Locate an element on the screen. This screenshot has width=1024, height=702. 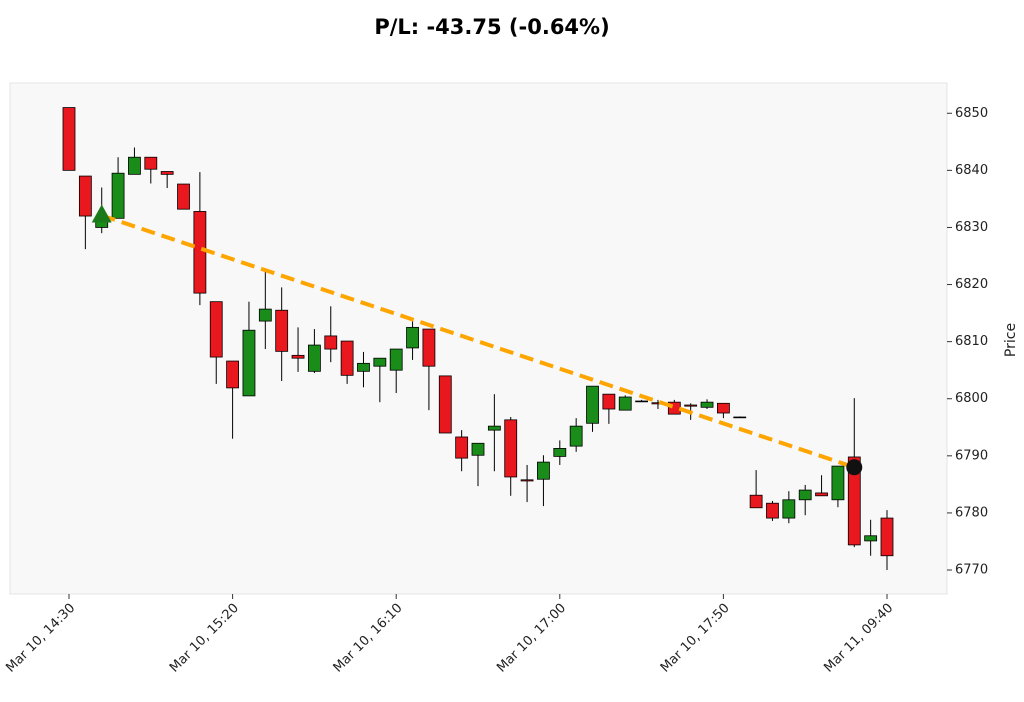
y-tick-label: 6830 is located at coordinates (971, 227).